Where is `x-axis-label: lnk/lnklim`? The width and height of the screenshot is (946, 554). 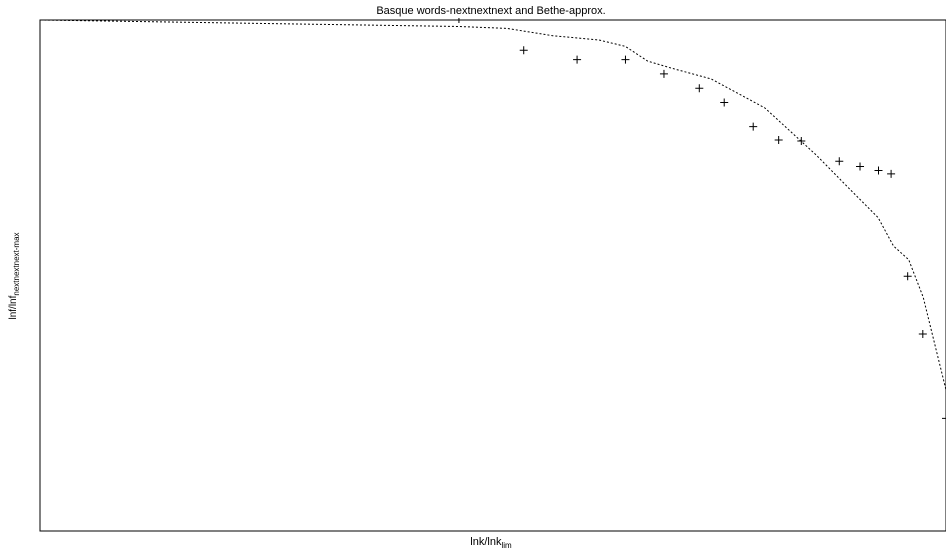
x-axis-label: lnk/lnklim is located at coordinates (491, 543).